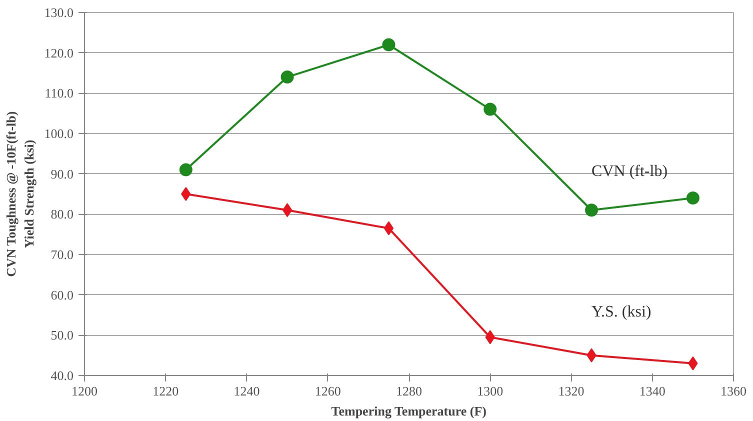 The width and height of the screenshot is (753, 421). What do you see at coordinates (59, 133) in the screenshot?
I see `y-tick-label: 100.0` at bounding box center [59, 133].